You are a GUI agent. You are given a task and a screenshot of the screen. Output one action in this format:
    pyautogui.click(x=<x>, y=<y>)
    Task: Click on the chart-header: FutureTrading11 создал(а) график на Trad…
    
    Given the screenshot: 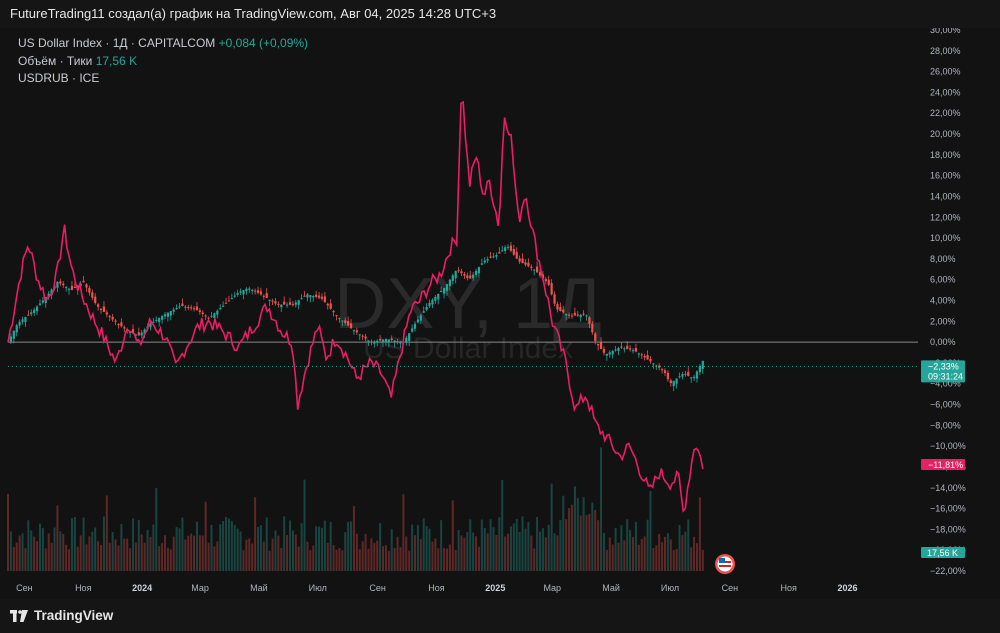 What is the action you would take?
    pyautogui.click(x=500, y=14)
    